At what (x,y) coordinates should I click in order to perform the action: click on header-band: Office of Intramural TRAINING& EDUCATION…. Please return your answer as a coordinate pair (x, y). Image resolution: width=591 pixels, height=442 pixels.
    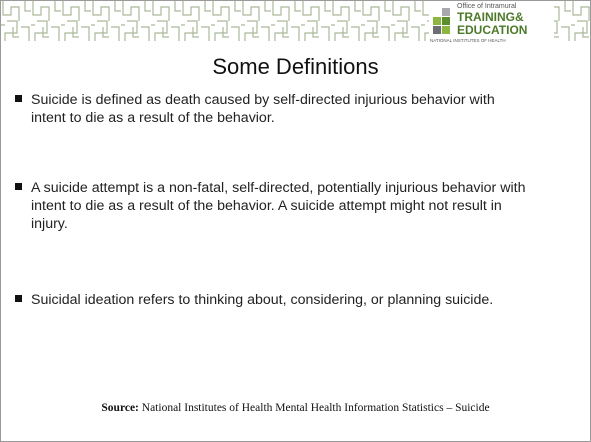
    Looking at the image, I should click on (295, 22).